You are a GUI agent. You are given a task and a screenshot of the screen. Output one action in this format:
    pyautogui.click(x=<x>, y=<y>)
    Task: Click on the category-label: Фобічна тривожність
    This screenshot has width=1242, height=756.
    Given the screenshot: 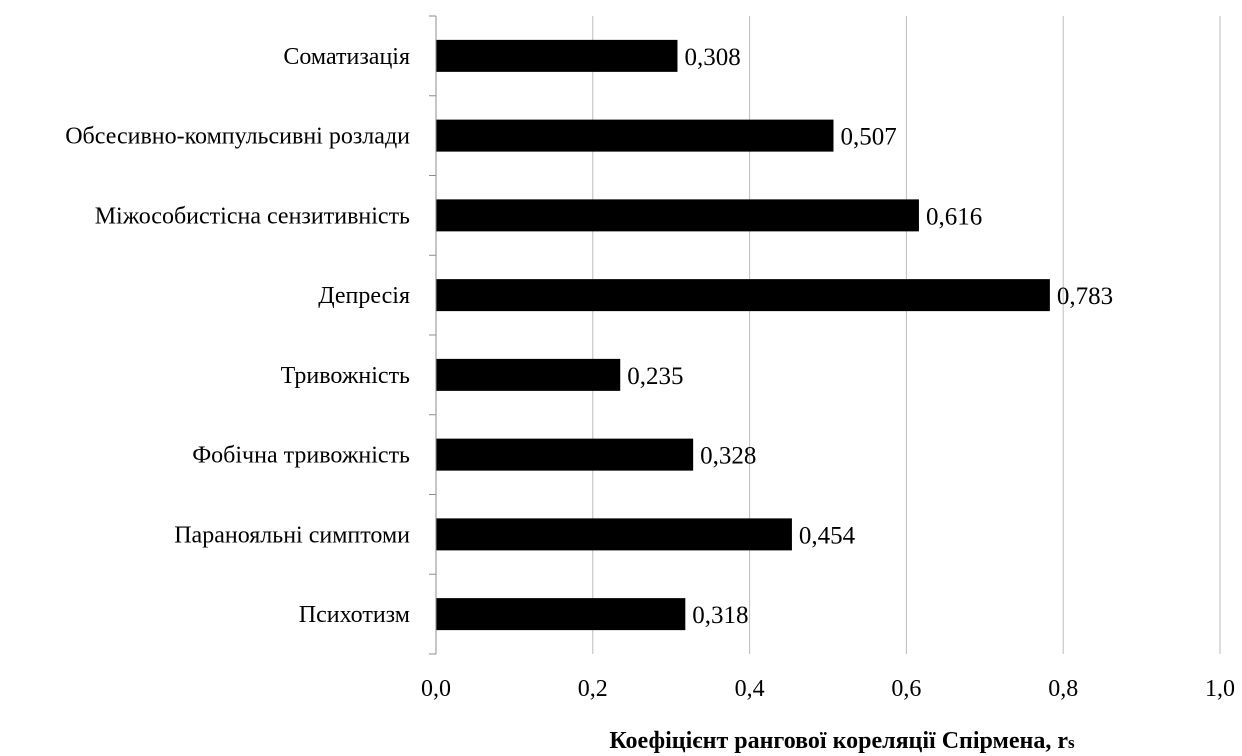 What is the action you would take?
    pyautogui.click(x=301, y=456)
    